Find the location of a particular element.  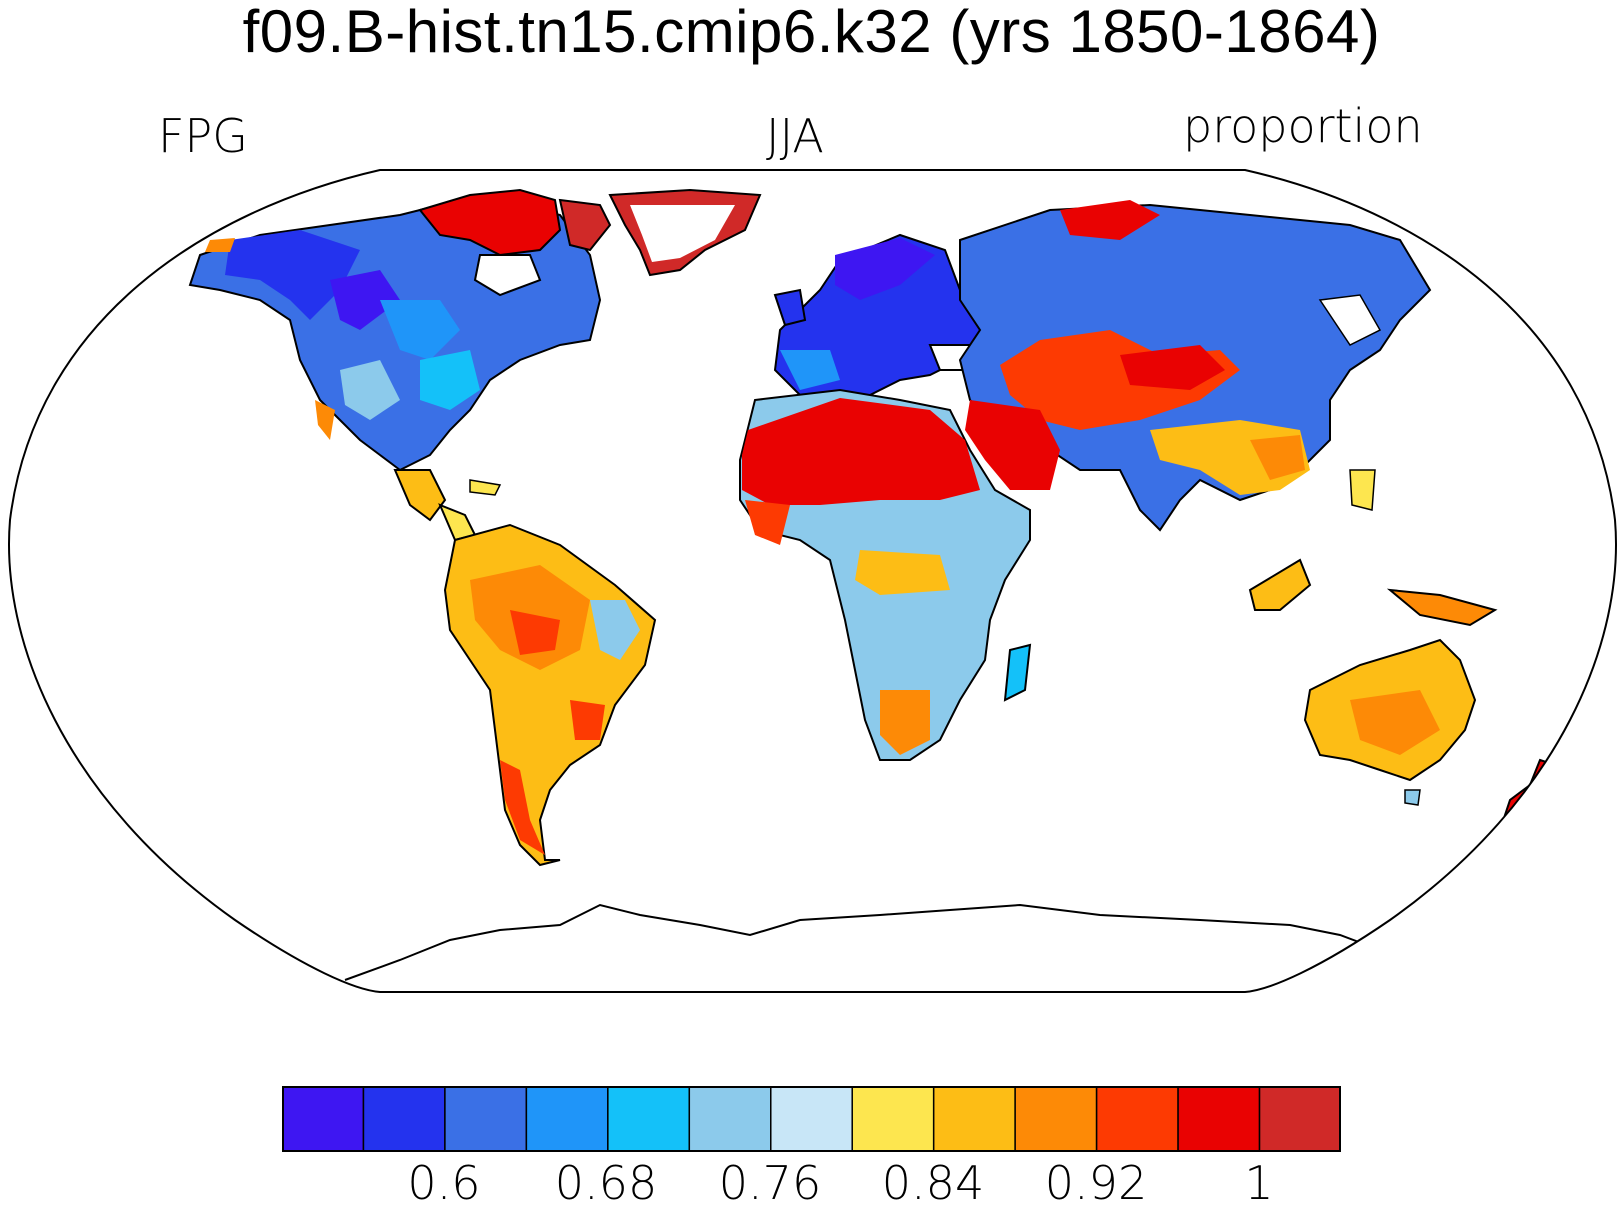

colorbar-tick-label: 0.92 is located at coordinates (1096, 1183).